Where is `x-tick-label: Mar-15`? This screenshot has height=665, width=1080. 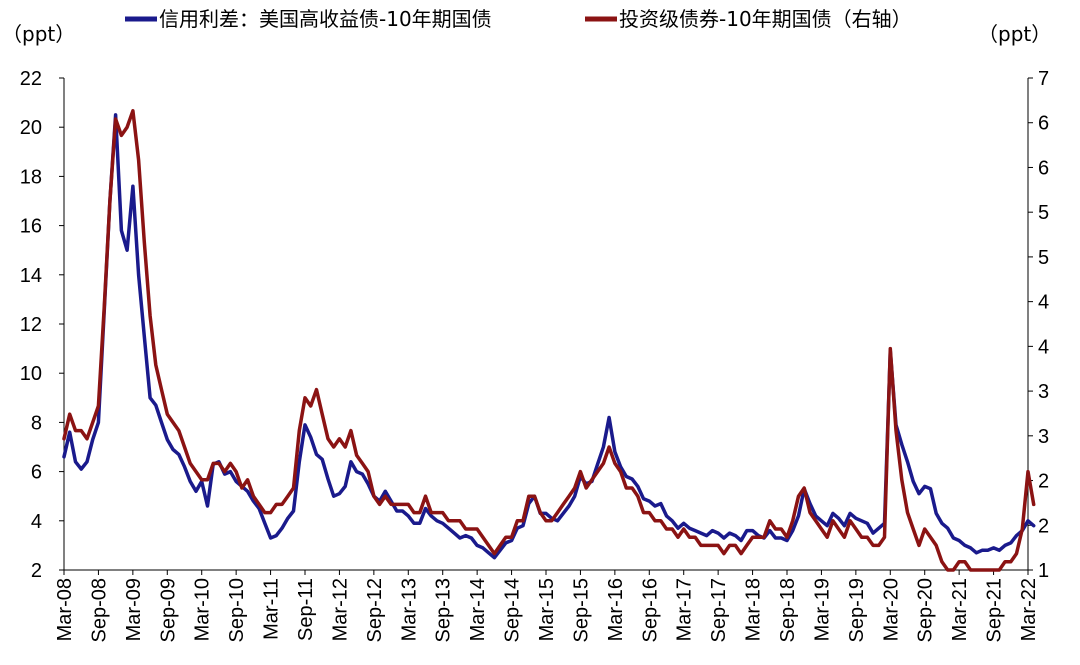
x-tick-label: Mar-15 is located at coordinates (547, 609).